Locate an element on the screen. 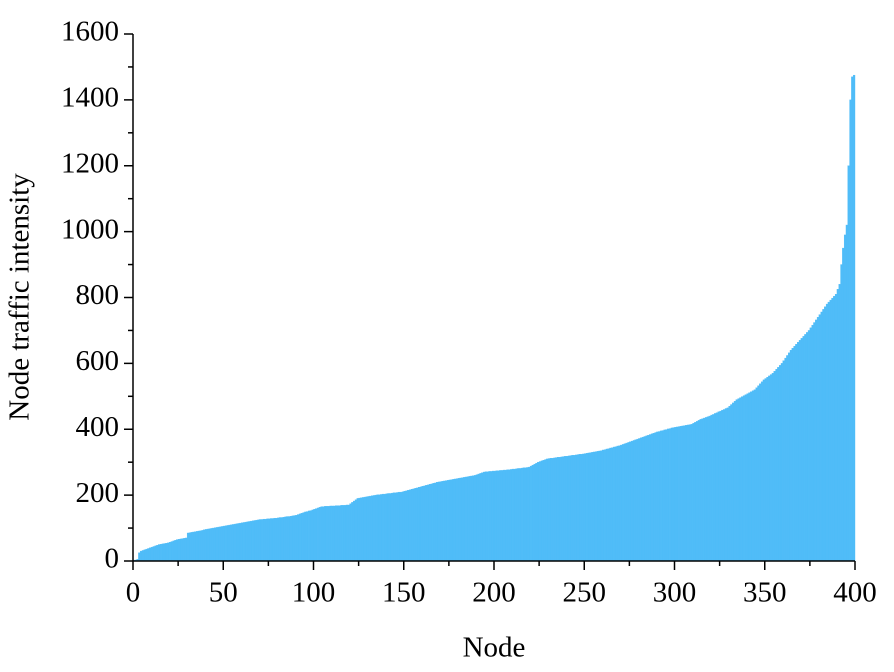  y-tick-label: 400 is located at coordinates (98, 427).